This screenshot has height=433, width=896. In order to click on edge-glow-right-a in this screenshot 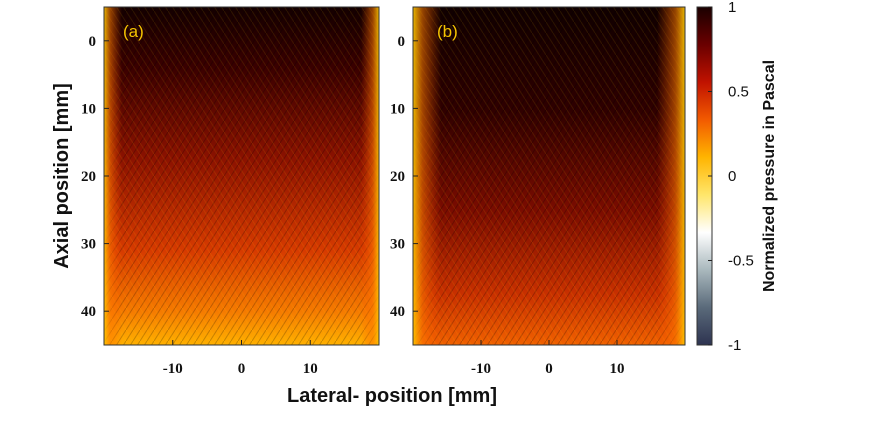, I will do `click(370, 176)`.